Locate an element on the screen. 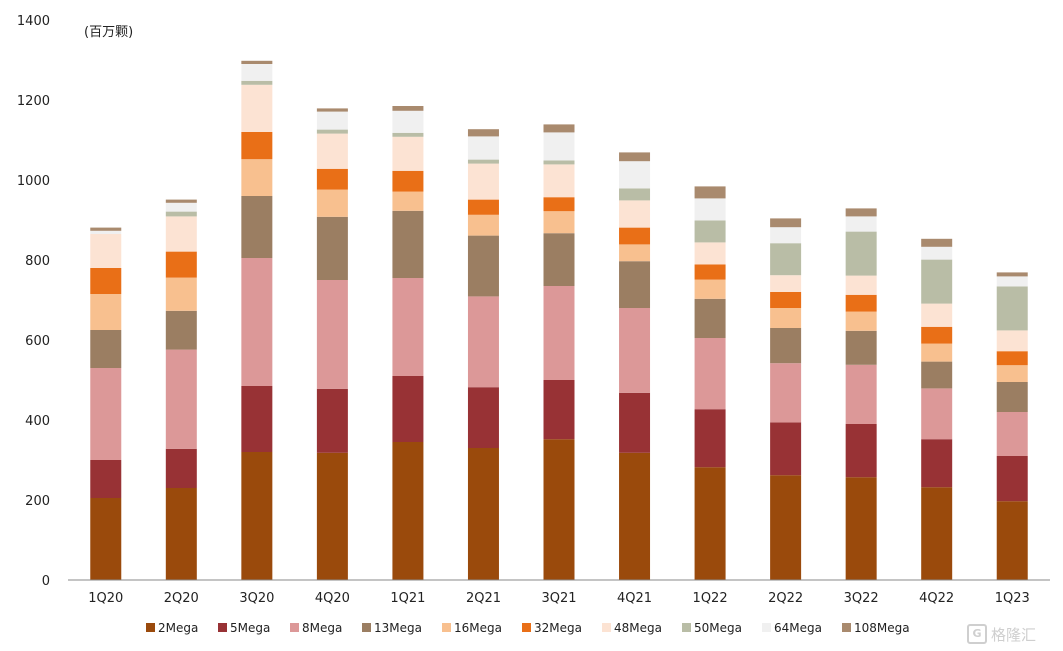 Image resolution: width=1063 pixels, height=651 pixels. y-tick-label: 1200 is located at coordinates (33, 101).